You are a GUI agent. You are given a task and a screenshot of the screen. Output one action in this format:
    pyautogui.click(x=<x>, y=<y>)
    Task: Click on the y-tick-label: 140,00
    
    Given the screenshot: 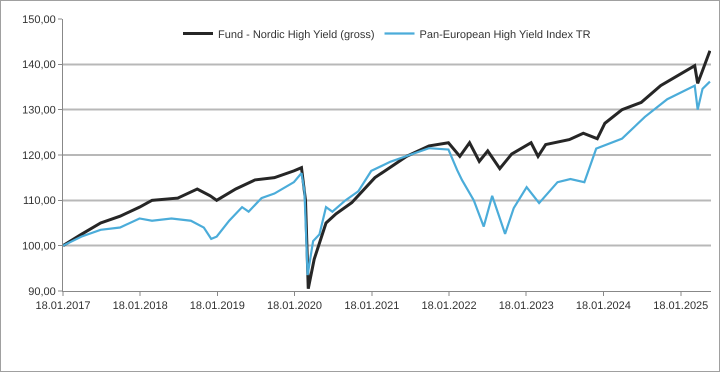 What is the action you would take?
    pyautogui.click(x=39, y=65)
    